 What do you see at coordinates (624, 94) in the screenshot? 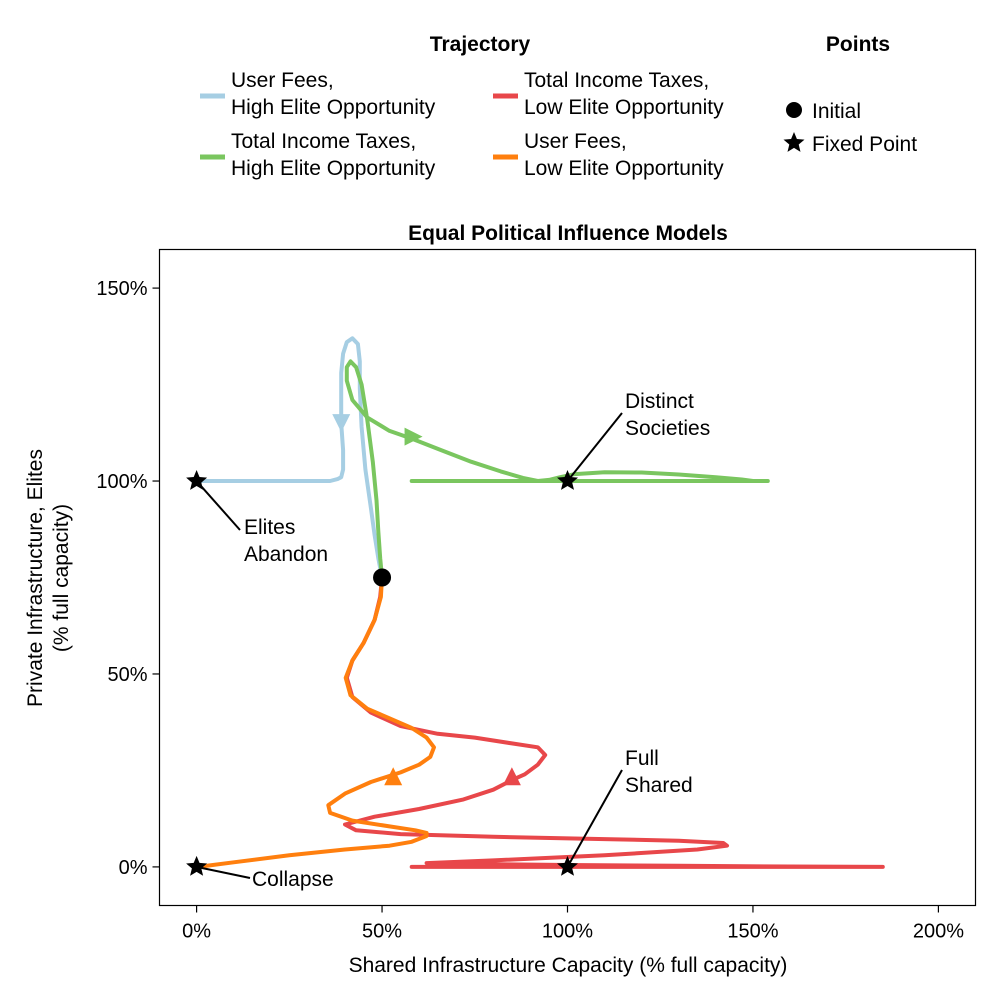
I see `legend-label-series-2: Total Income Taxes, Low Elite Opportunity` at bounding box center [624, 94].